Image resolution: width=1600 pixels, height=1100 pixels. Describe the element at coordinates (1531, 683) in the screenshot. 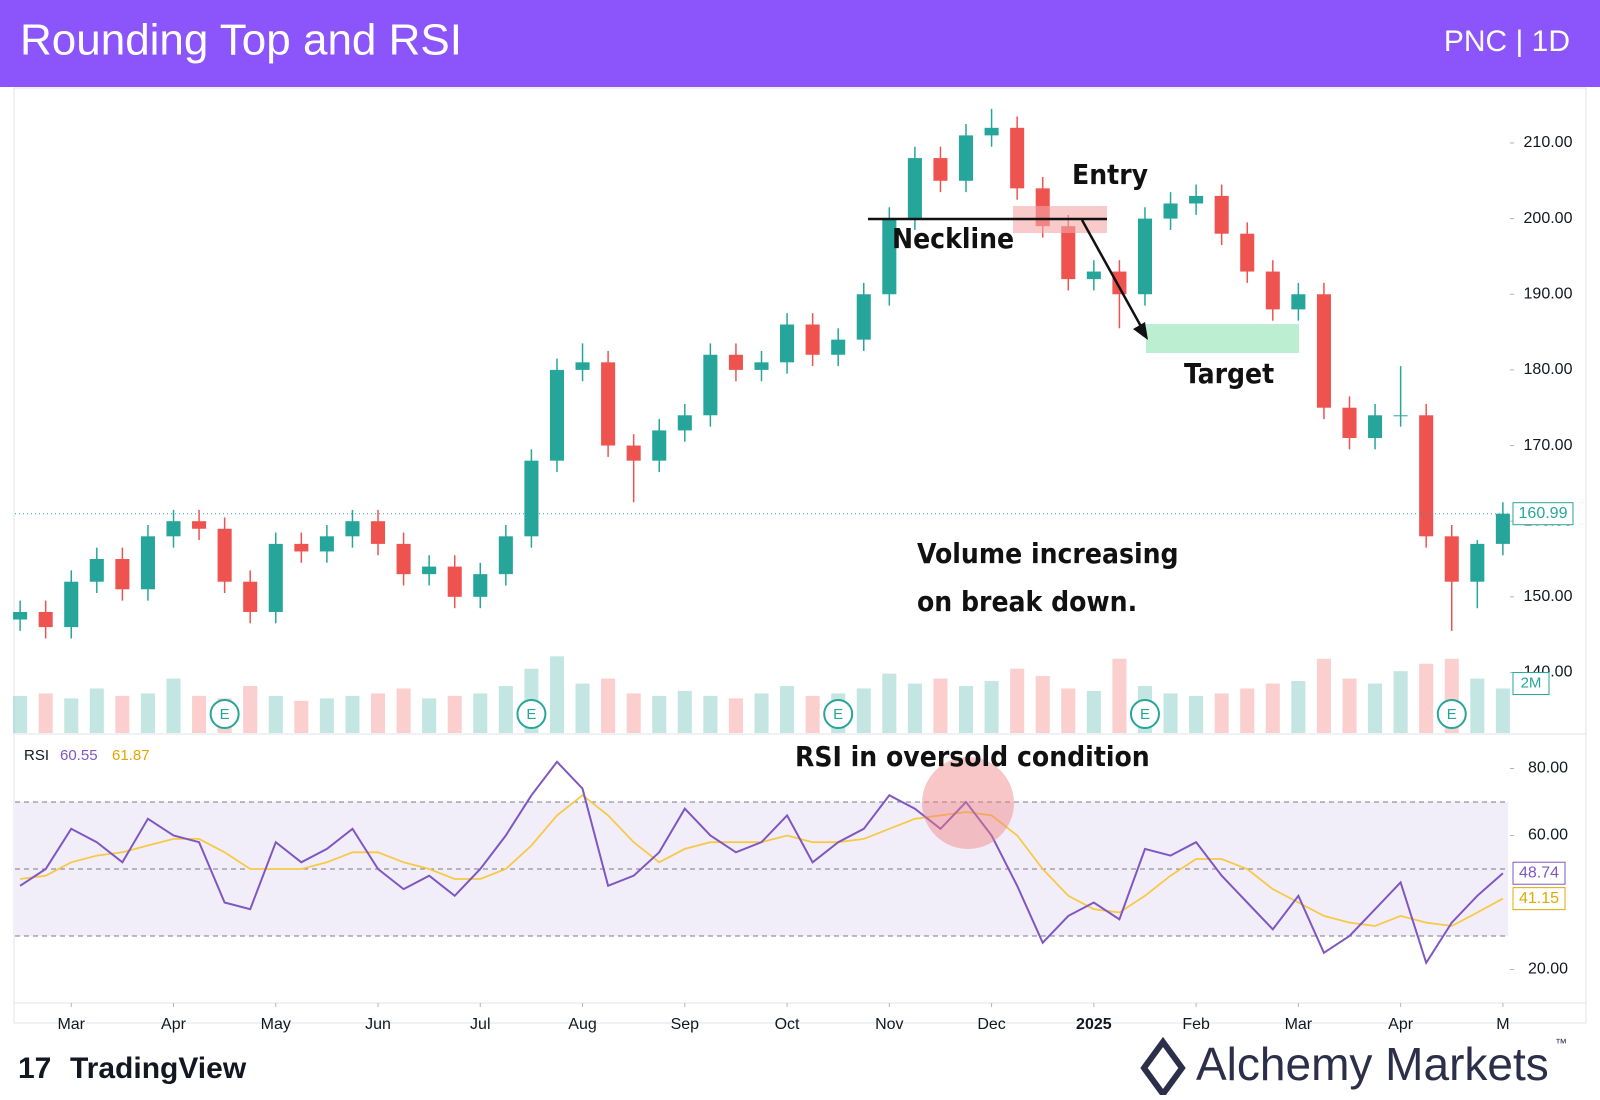

I see `volume-tag: 2M` at that location.